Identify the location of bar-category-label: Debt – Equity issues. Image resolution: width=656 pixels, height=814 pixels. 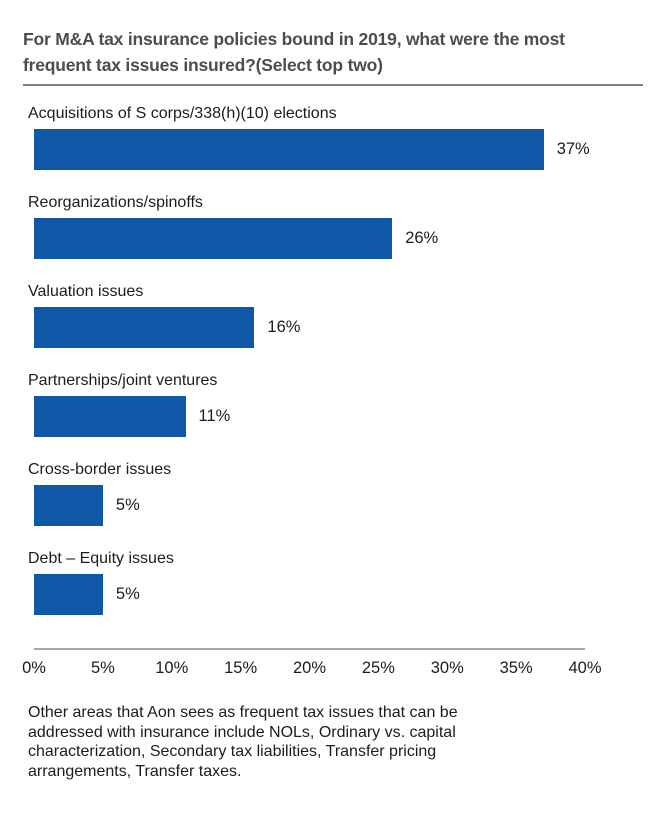
(101, 558).